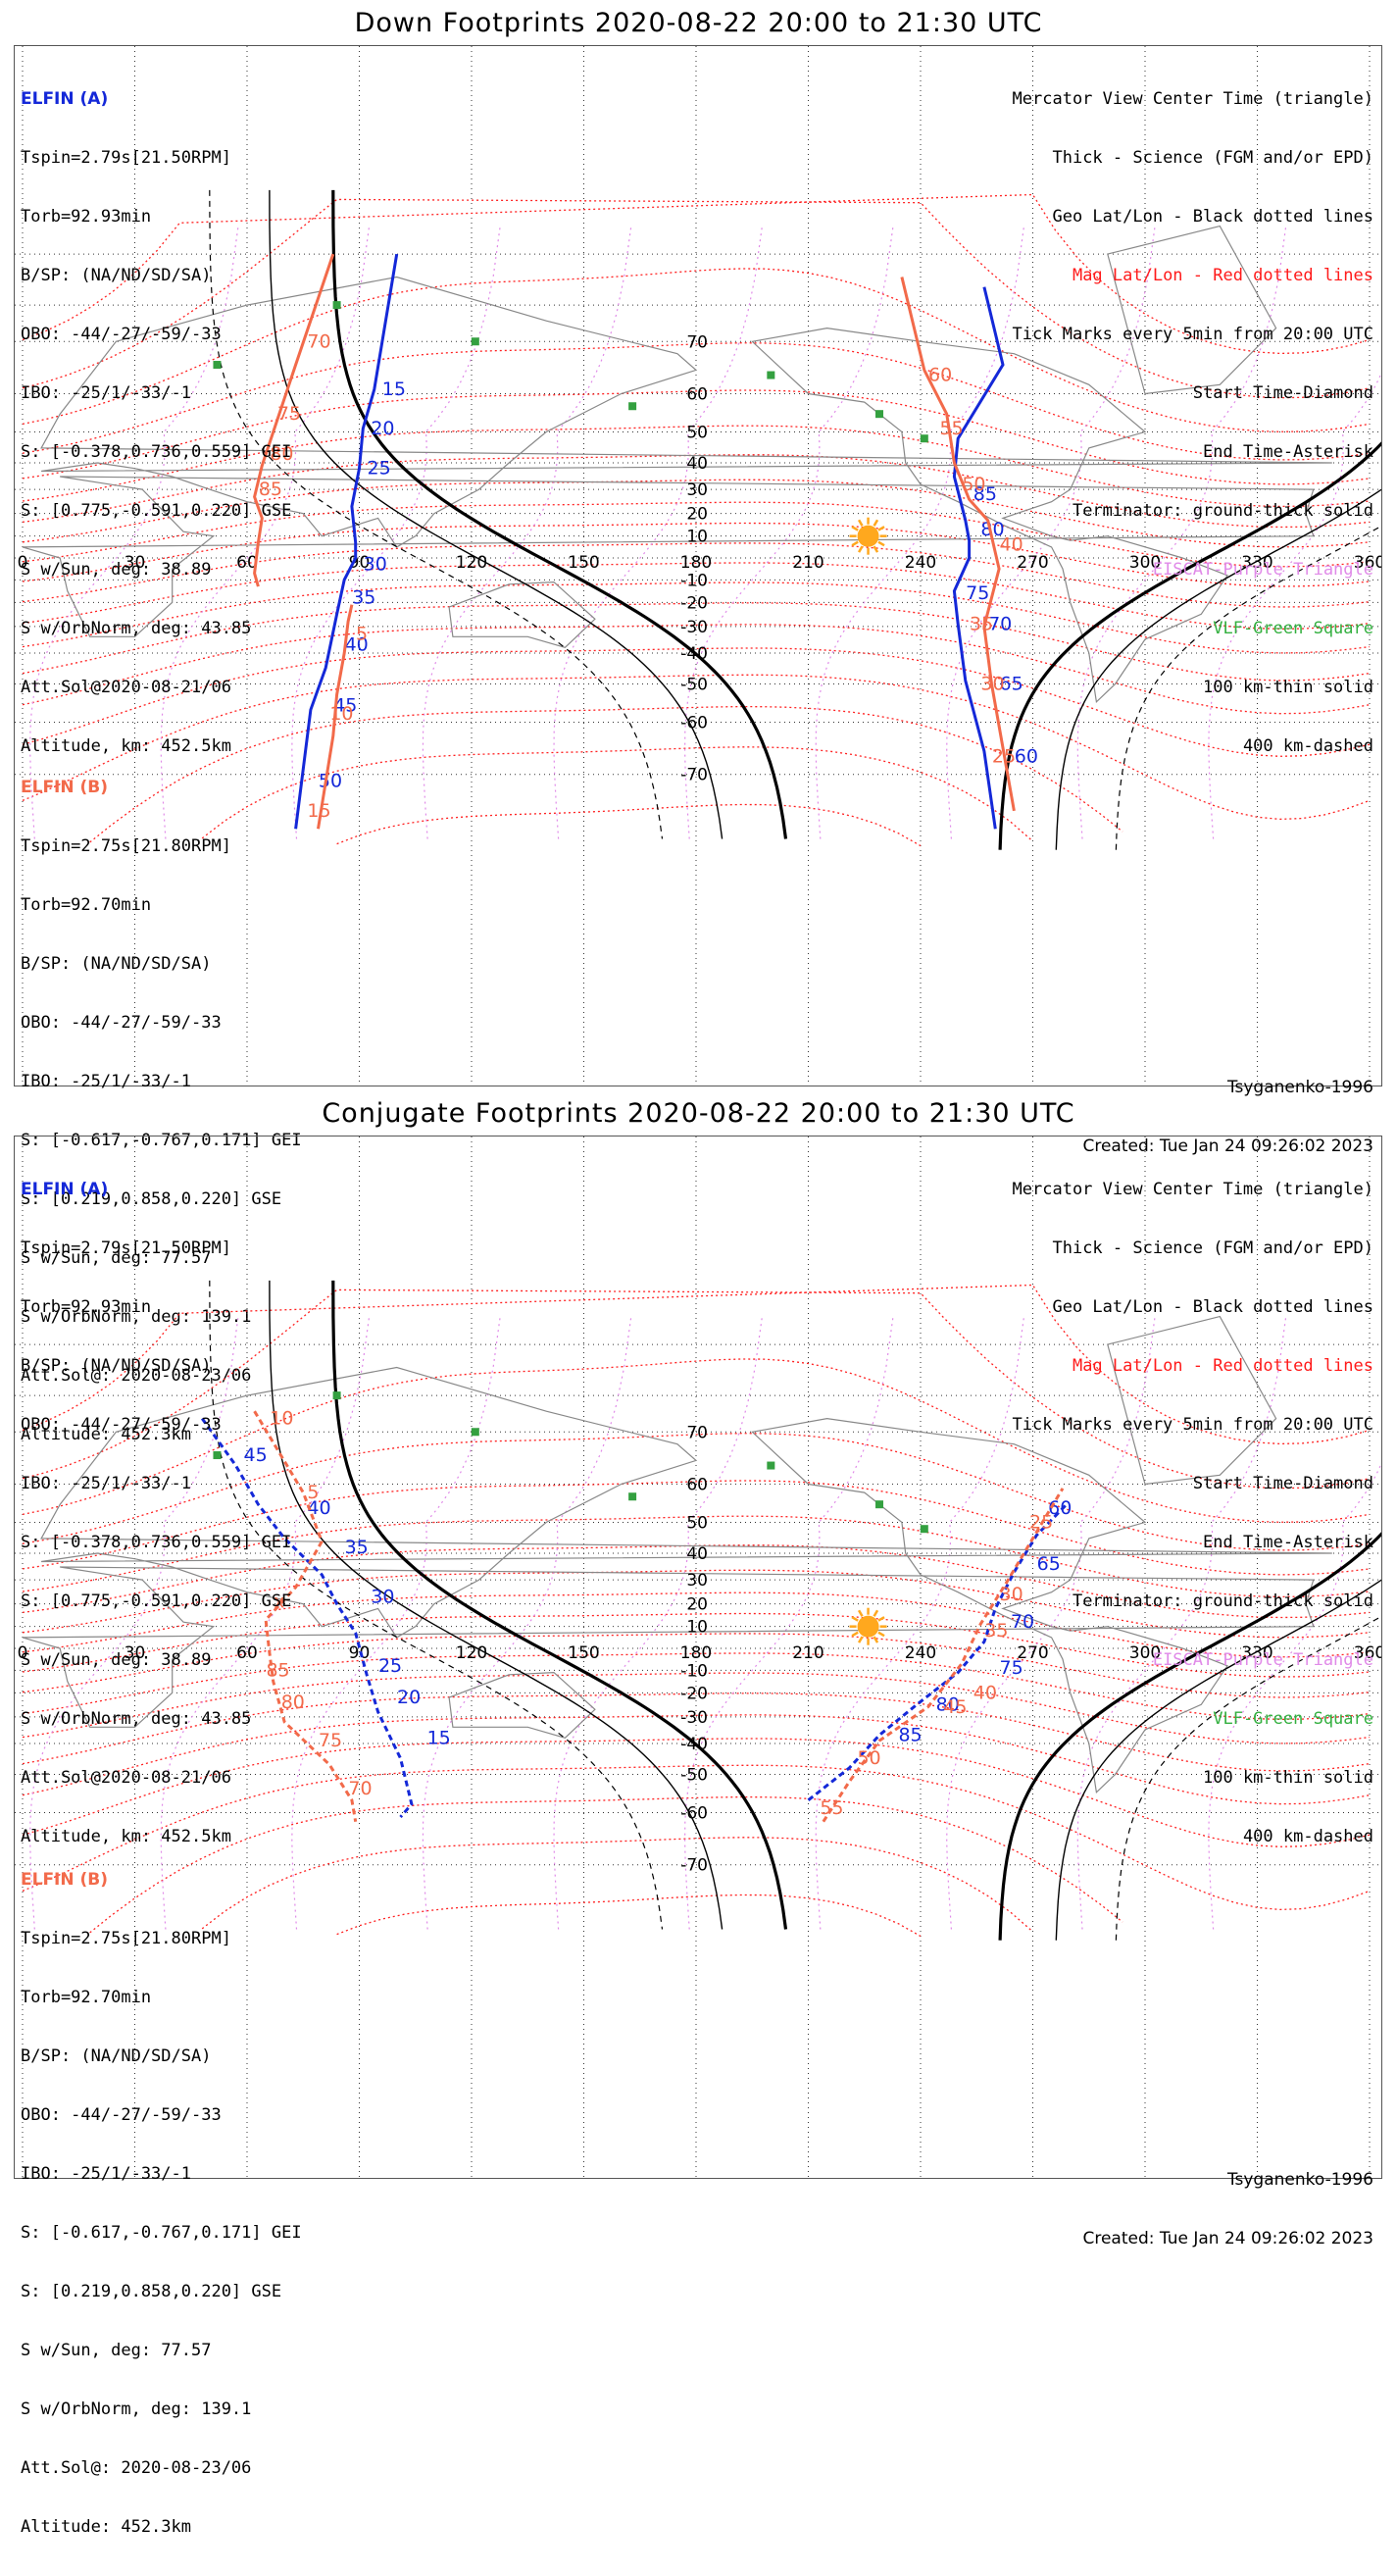 The image size is (1397, 2576). What do you see at coordinates (116, 1366) in the screenshot?
I see `elfin-a-bsp: B/SP: (NA/ND/SD/SA)` at bounding box center [116, 1366].